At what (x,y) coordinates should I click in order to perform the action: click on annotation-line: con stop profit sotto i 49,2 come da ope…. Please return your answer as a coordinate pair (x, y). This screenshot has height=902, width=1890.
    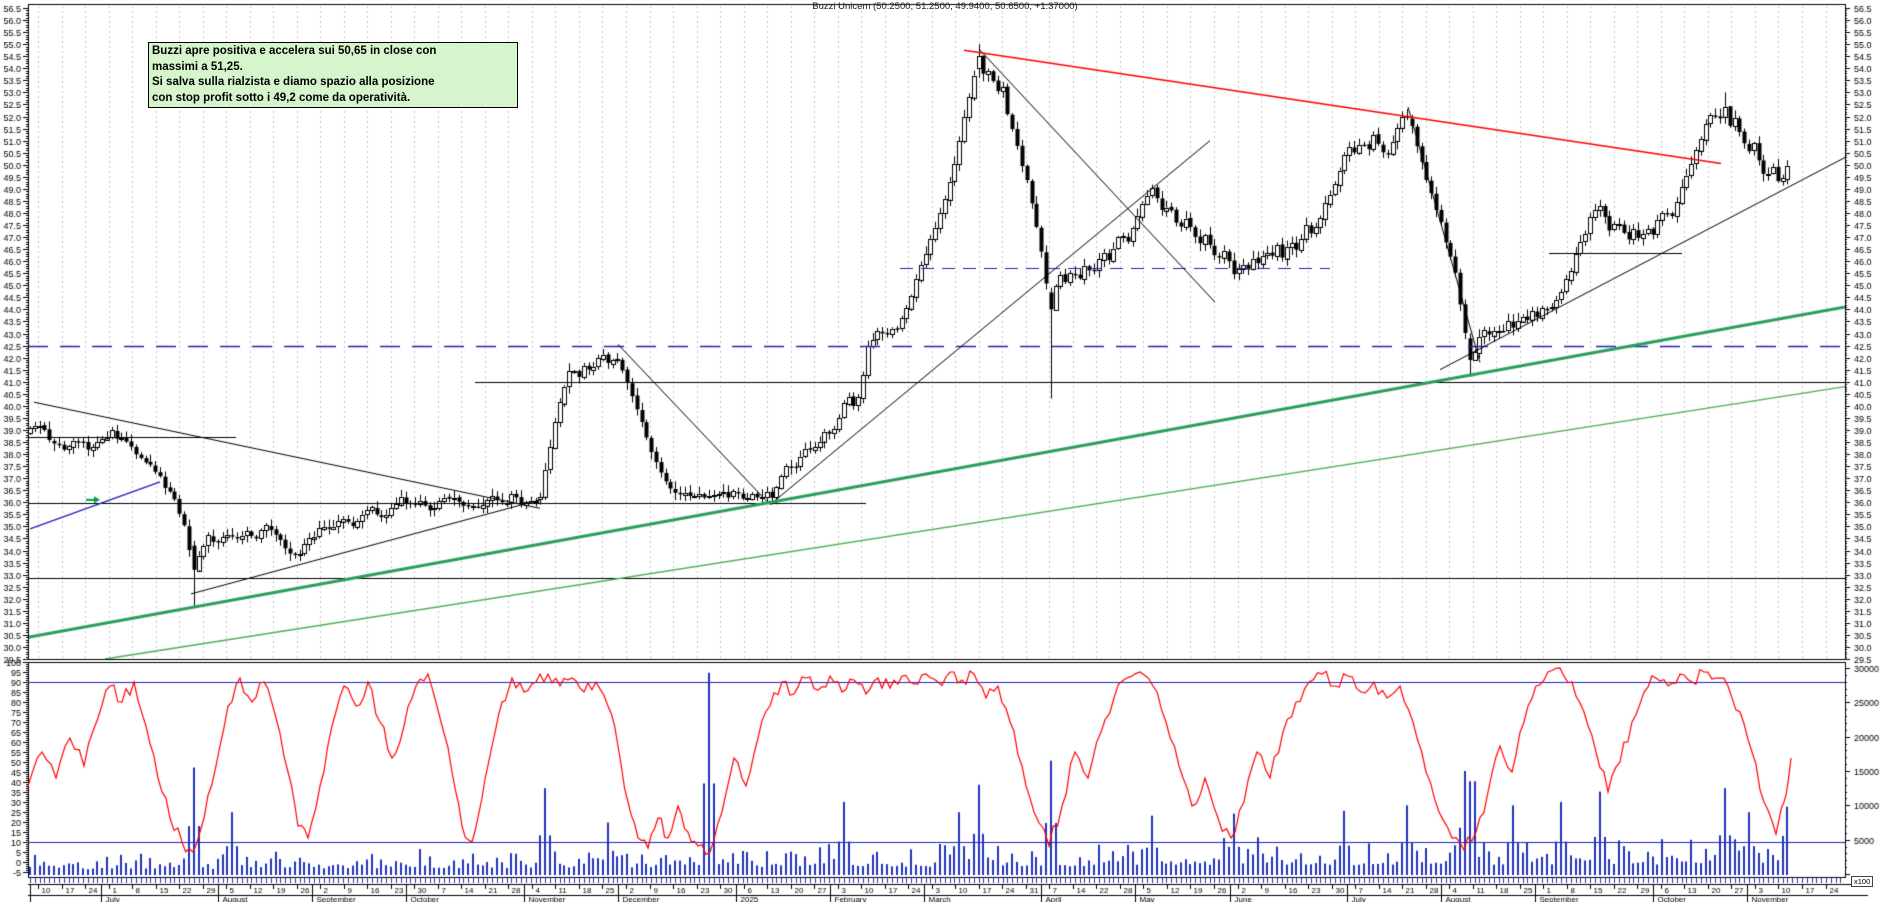
    Looking at the image, I should click on (281, 97).